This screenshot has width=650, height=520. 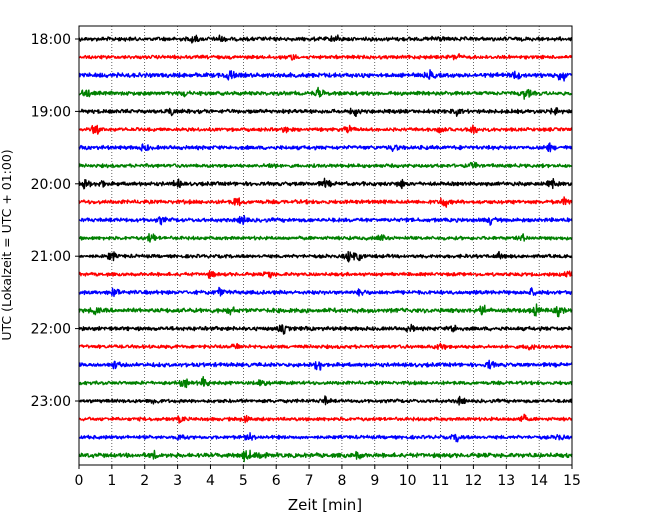 What do you see at coordinates (243, 481) in the screenshot?
I see `x-tick-label-5: 5` at bounding box center [243, 481].